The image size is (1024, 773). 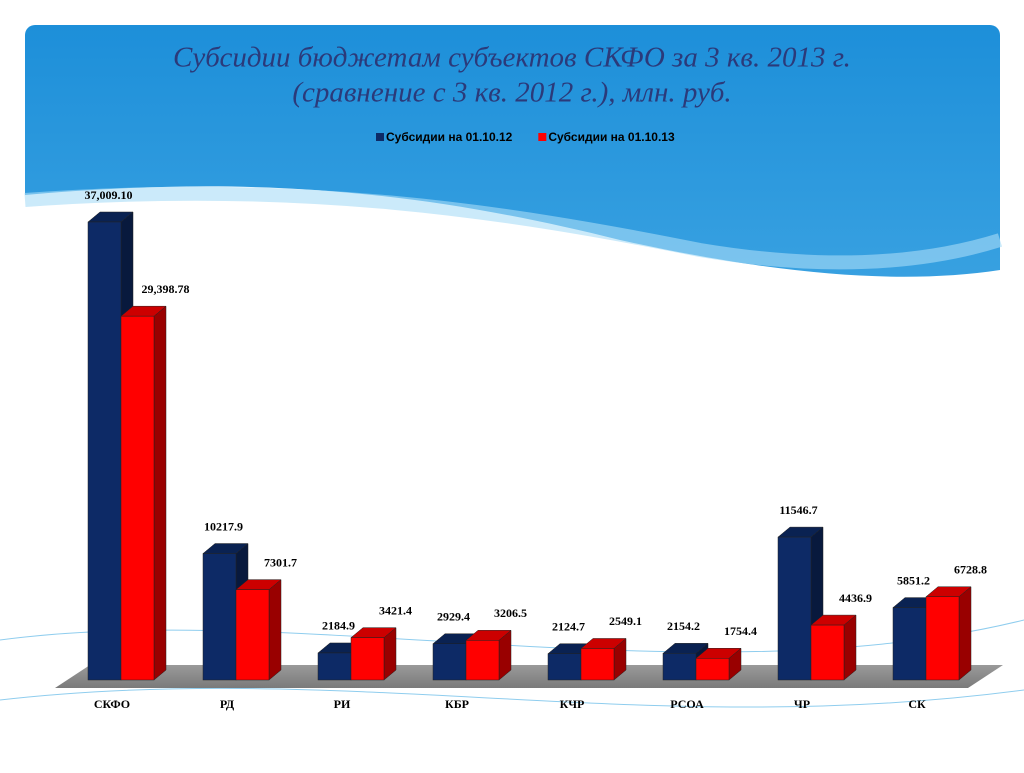 I want to click on value-label: 2154.2, so click(x=683, y=626).